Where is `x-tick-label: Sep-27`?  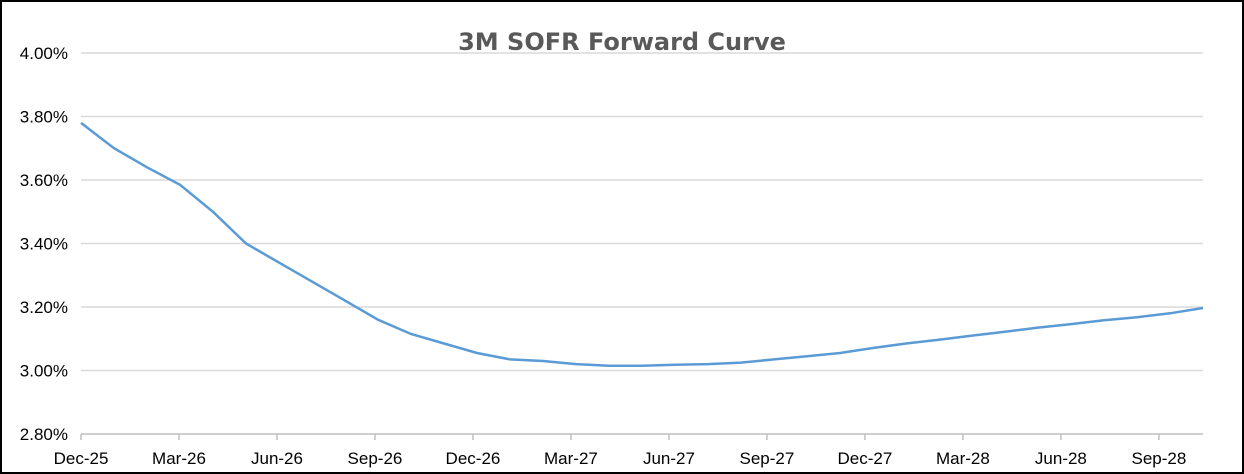 x-tick-label: Sep-27 is located at coordinates (767, 458).